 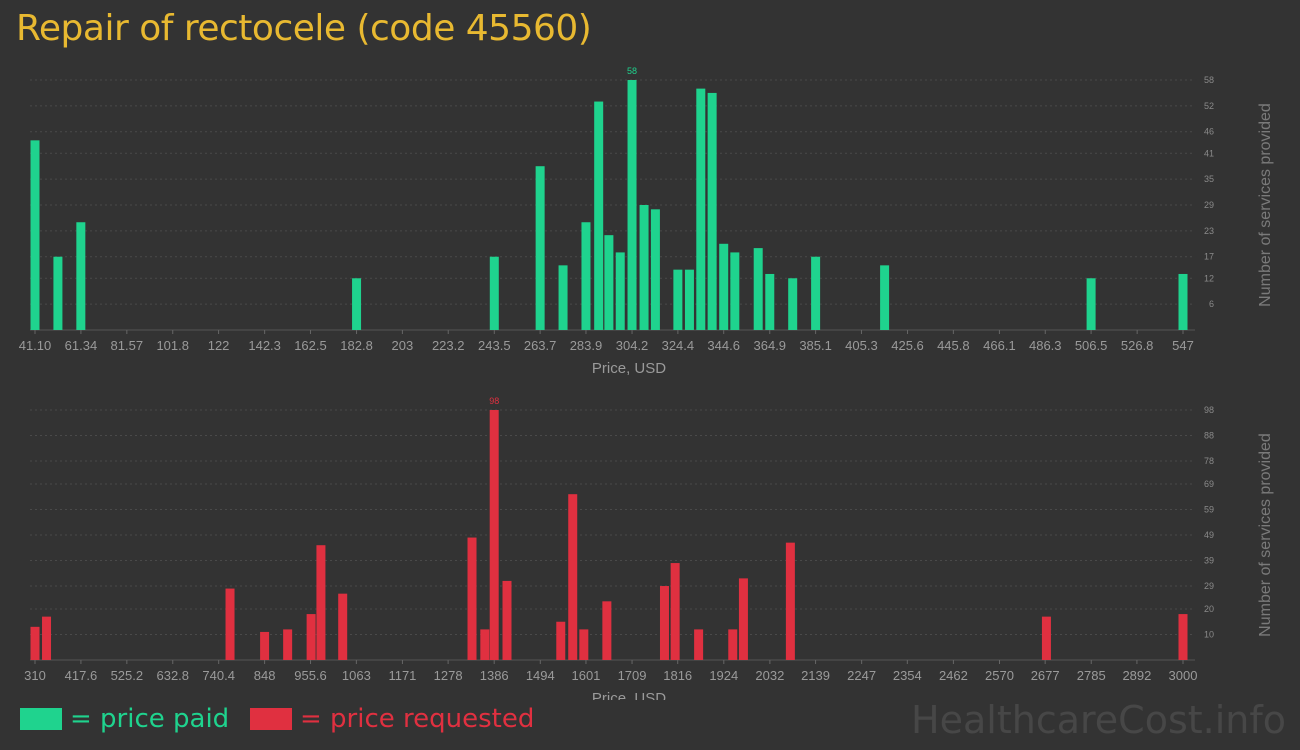 What do you see at coordinates (172, 675) in the screenshot?
I see `x-tick-label: 632.8` at bounding box center [172, 675].